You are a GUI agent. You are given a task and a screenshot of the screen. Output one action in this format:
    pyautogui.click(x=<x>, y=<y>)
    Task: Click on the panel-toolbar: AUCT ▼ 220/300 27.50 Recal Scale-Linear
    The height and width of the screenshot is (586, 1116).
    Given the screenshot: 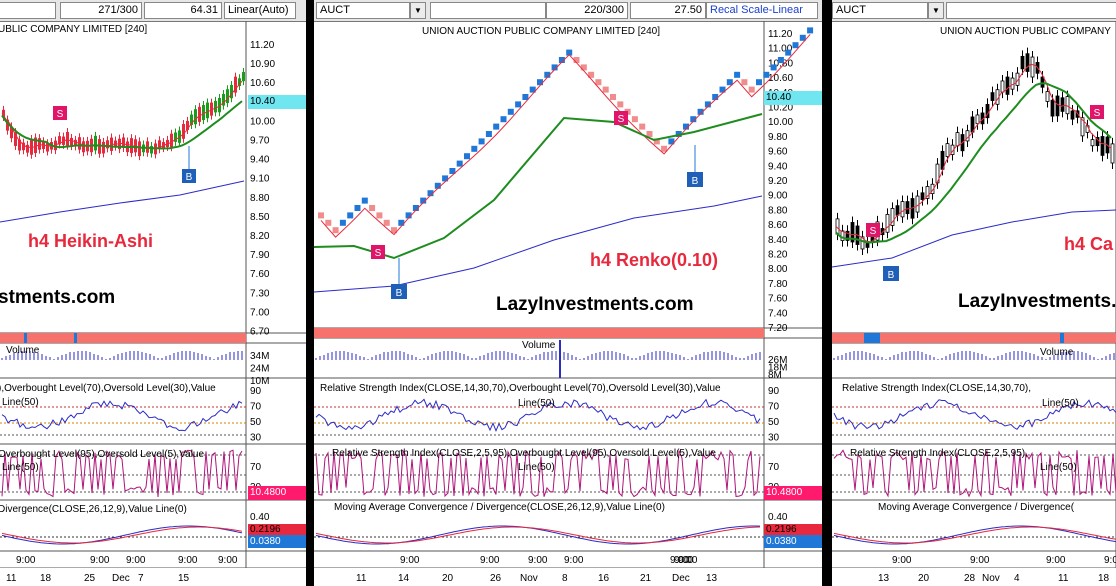 What is the action you would take?
    pyautogui.click(x=568, y=11)
    